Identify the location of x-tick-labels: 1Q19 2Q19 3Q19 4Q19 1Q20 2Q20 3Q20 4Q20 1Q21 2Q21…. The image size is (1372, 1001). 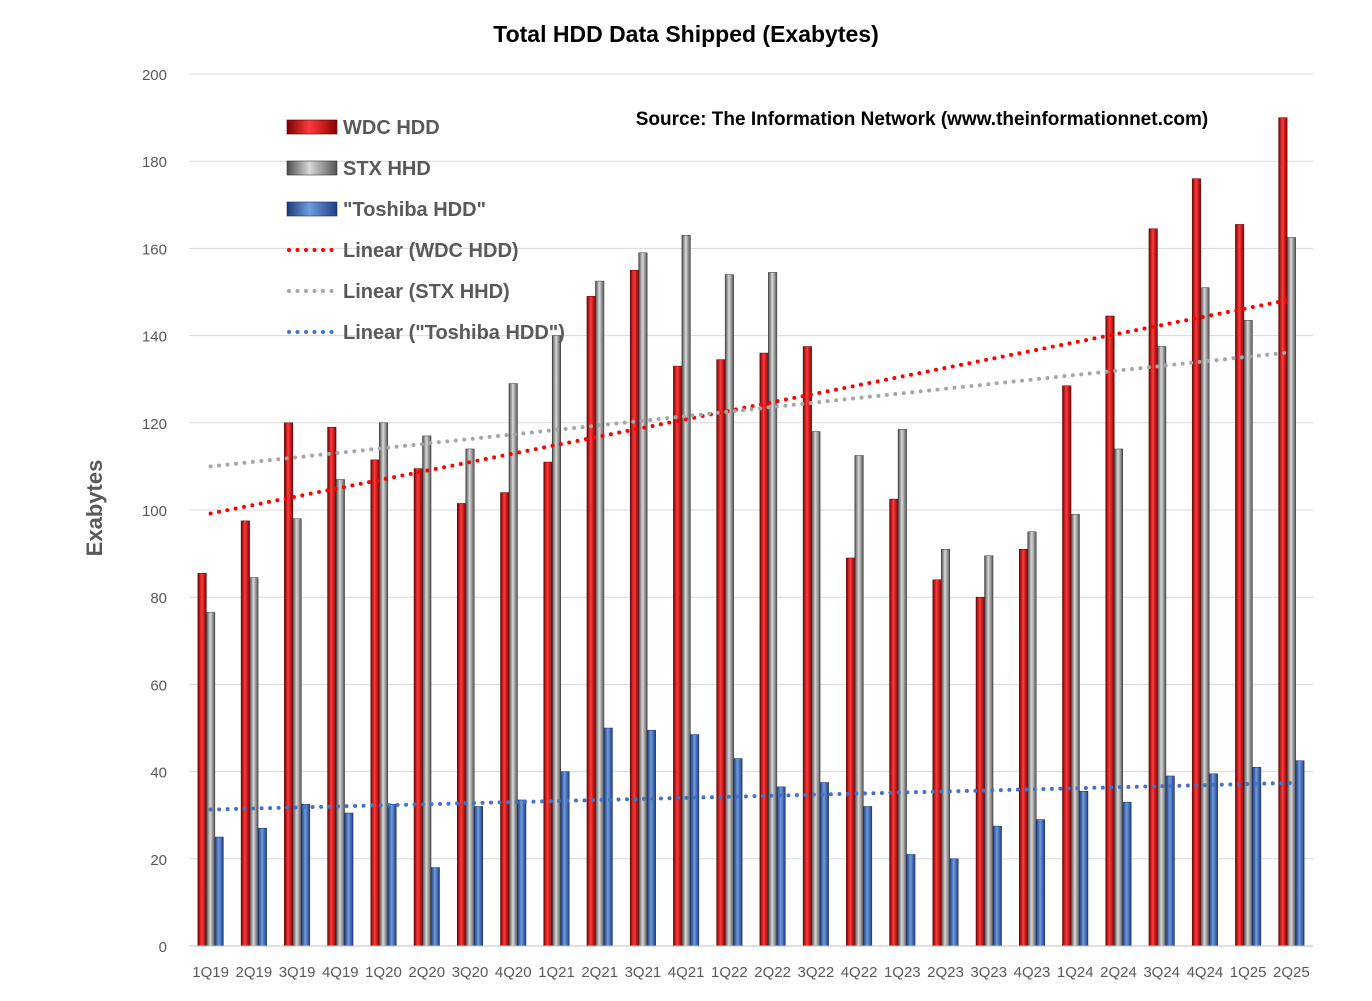
(750, 972).